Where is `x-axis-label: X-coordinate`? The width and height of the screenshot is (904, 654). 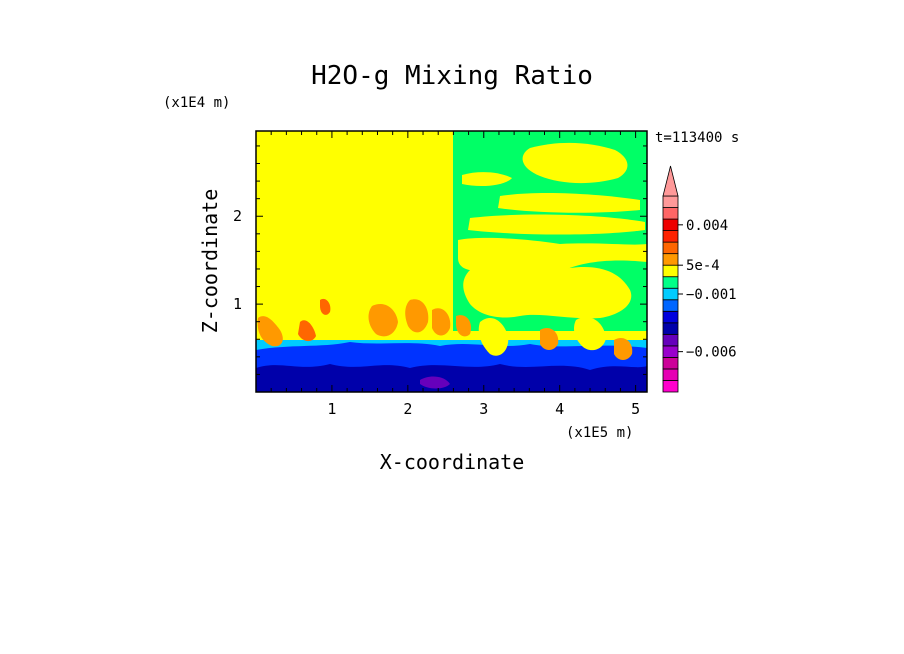
x-axis-label: X-coordinate is located at coordinates (452, 462).